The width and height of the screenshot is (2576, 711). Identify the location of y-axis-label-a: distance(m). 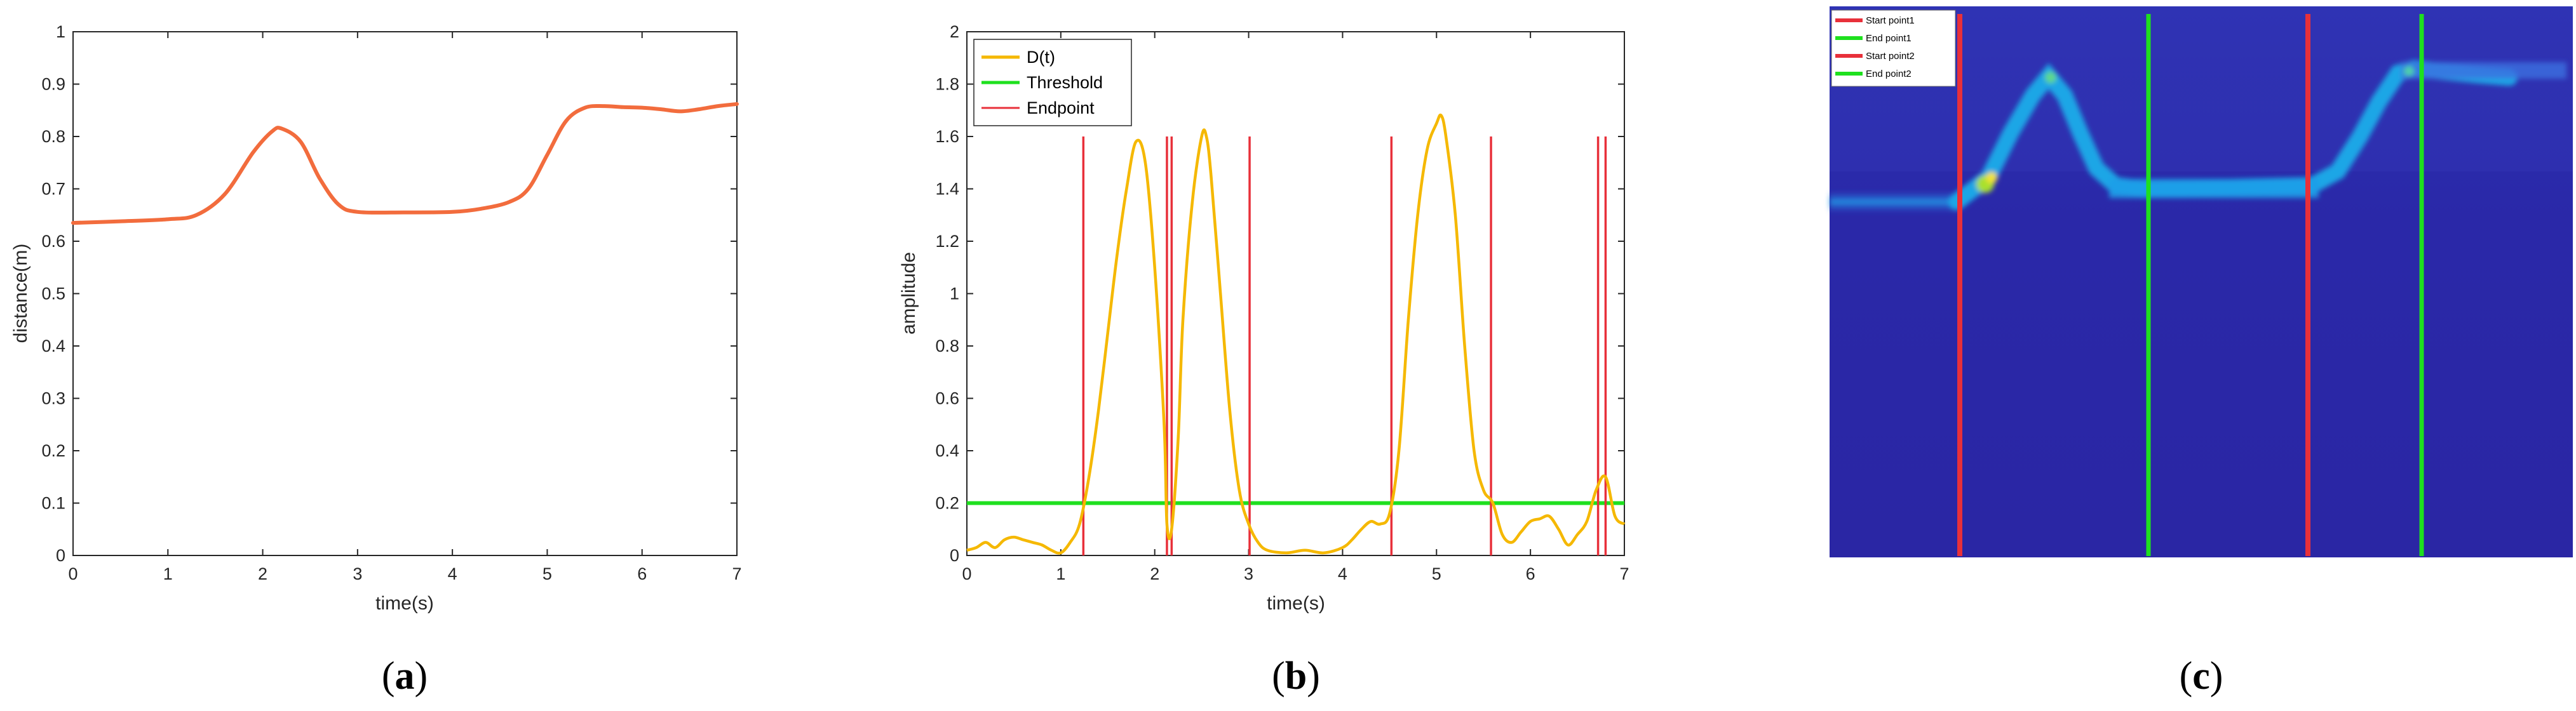
(20, 293).